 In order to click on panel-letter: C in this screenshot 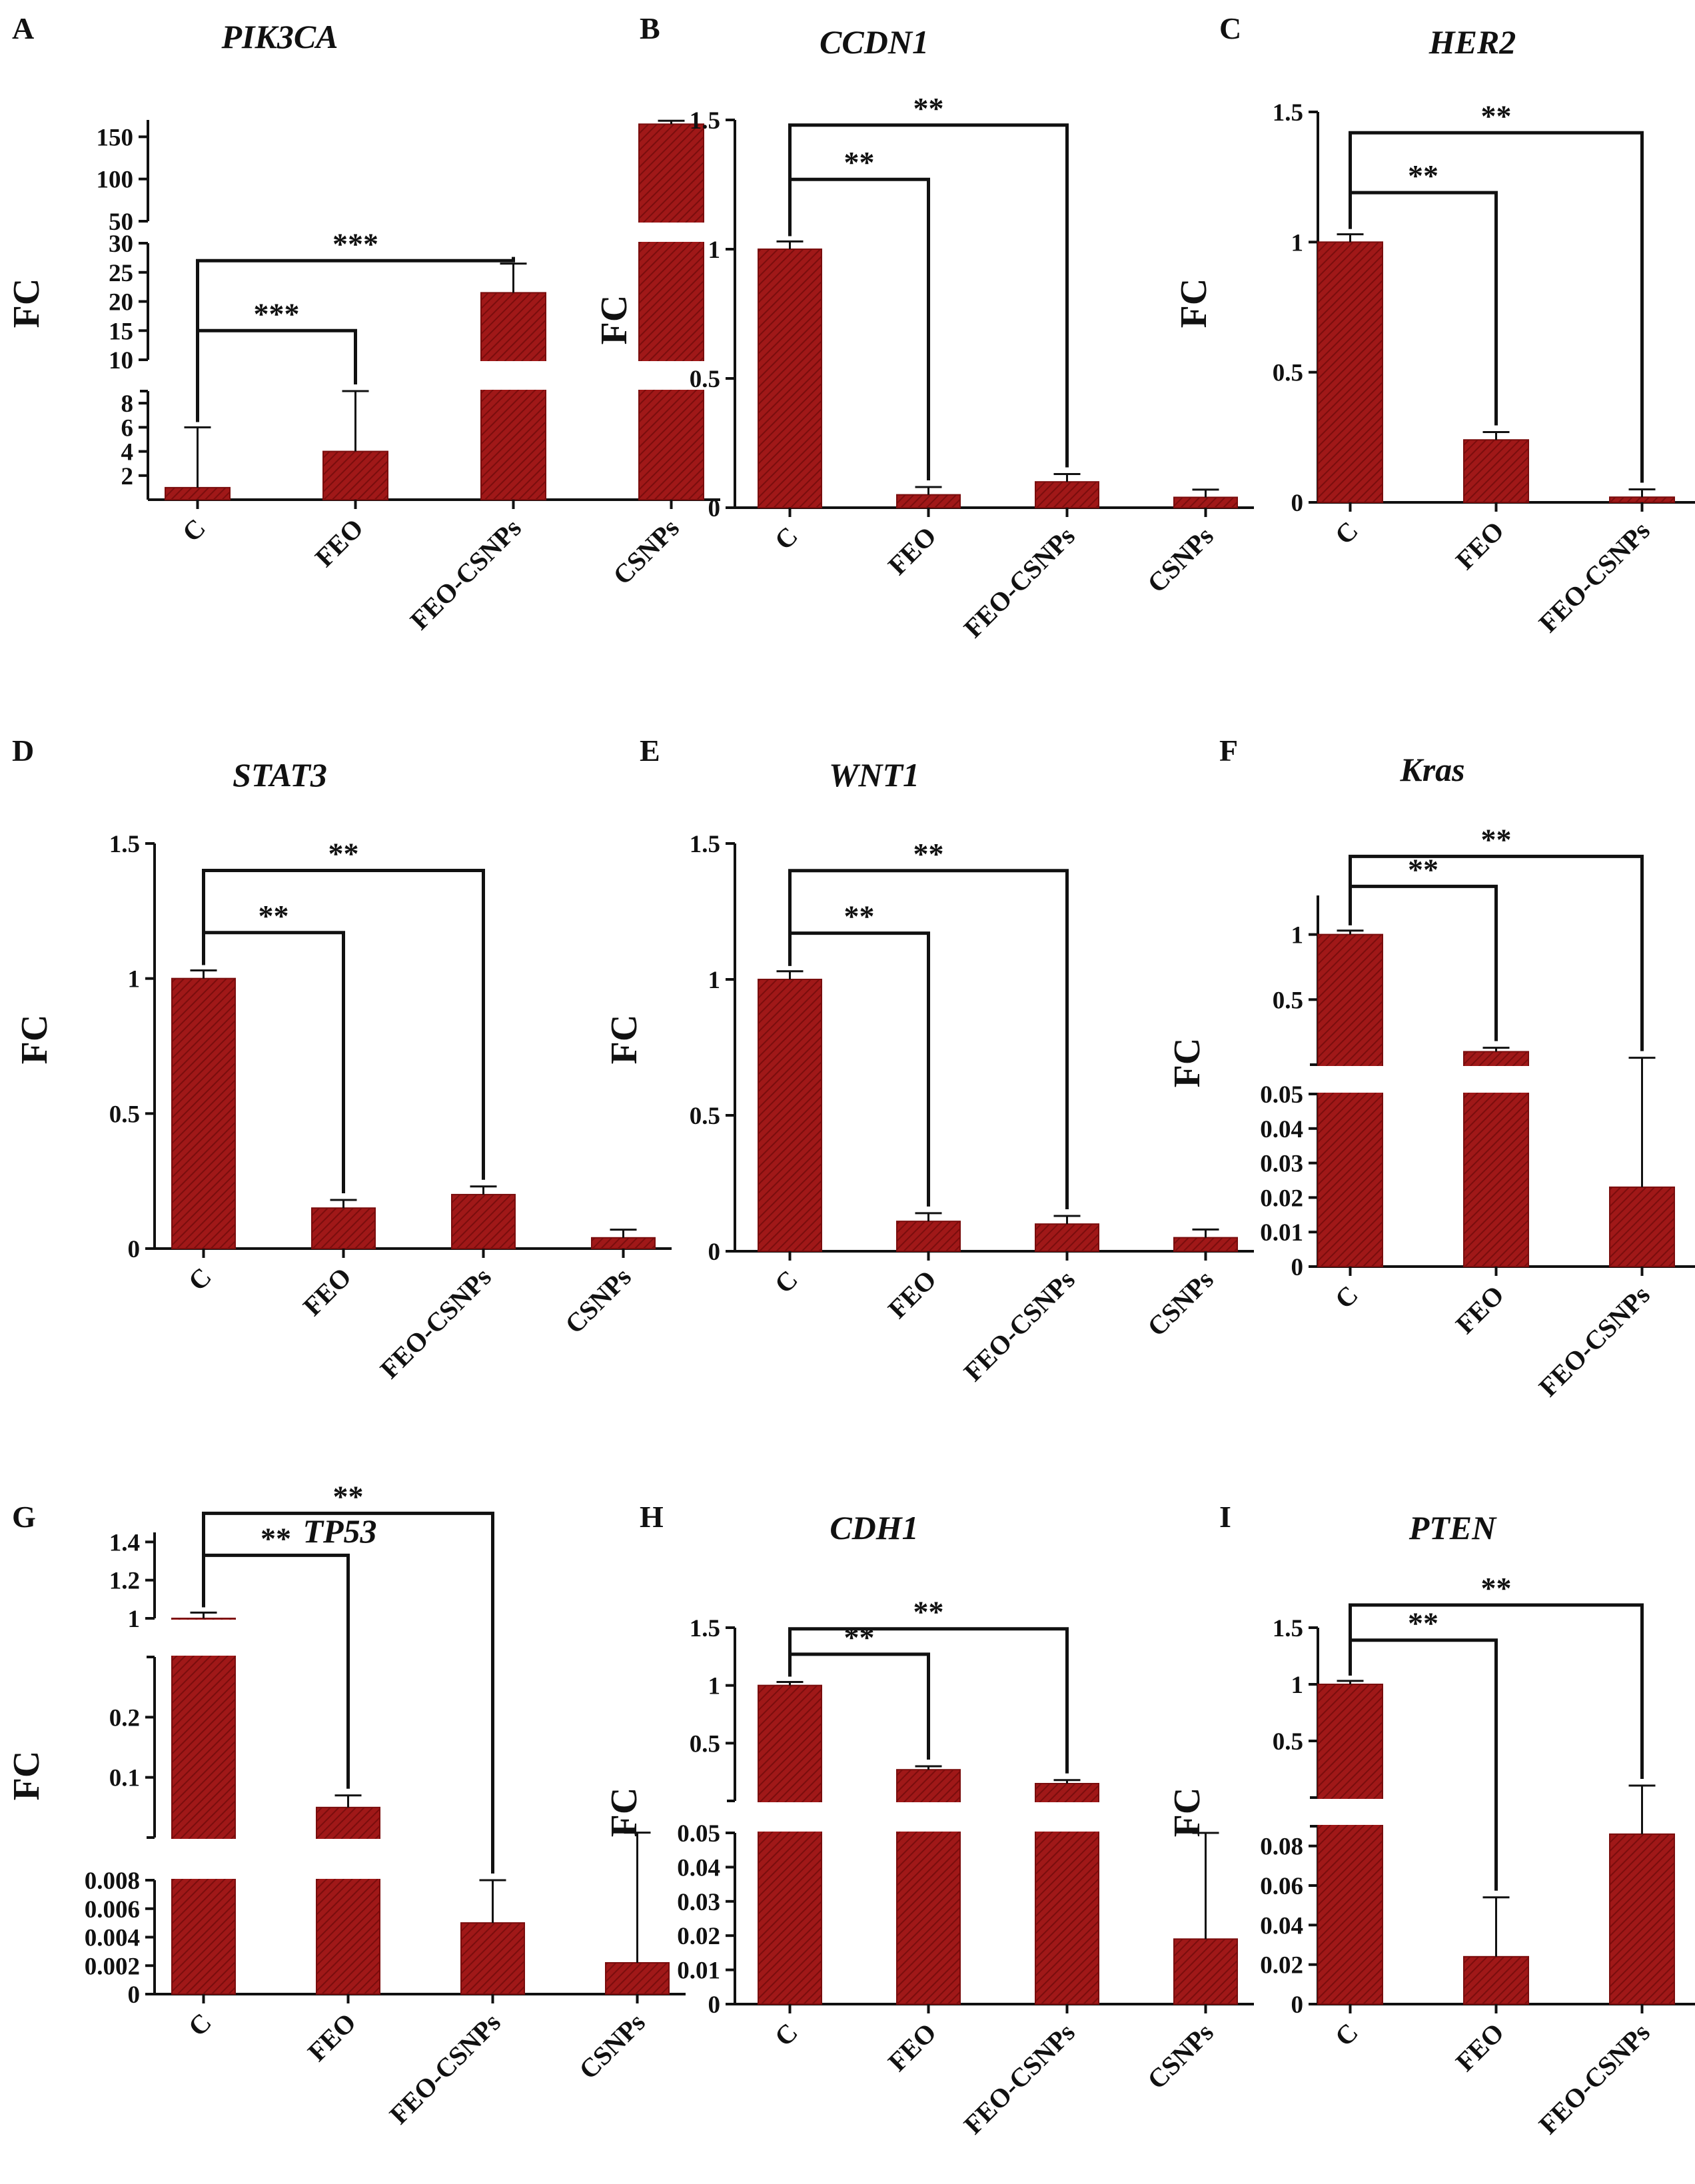, I will do `click(1230, 28)`.